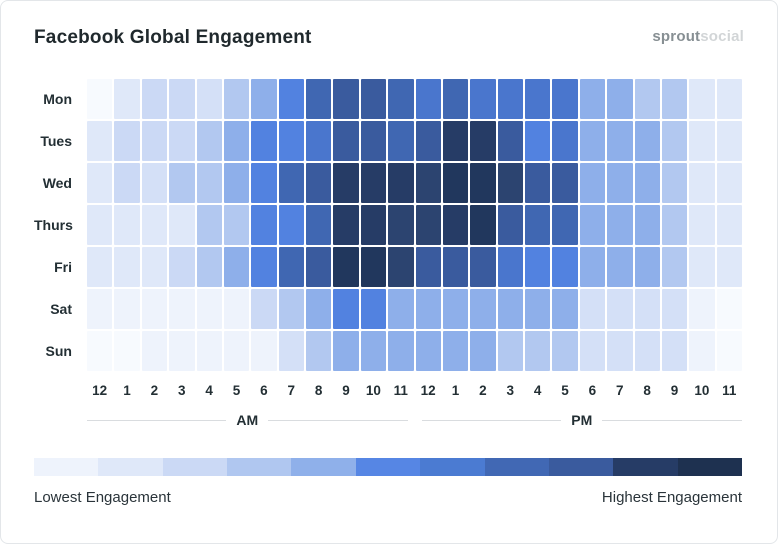 This screenshot has height=546, width=780. I want to click on hour-tick-label: 1, so click(127, 390).